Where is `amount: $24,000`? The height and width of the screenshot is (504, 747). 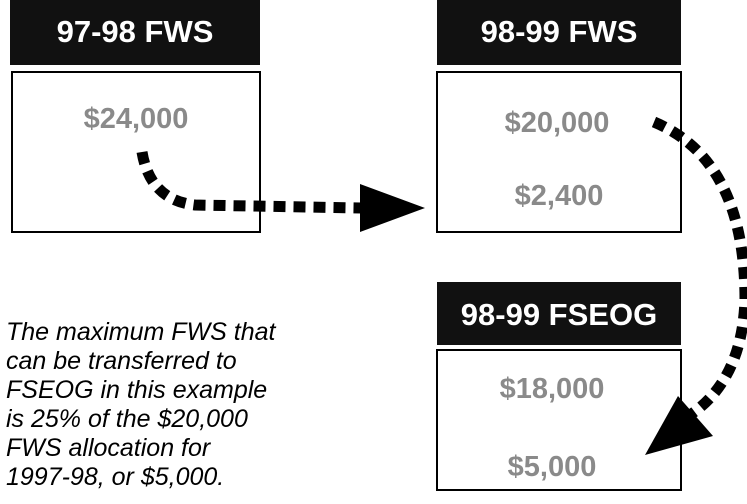
amount: $24,000 is located at coordinates (136, 119).